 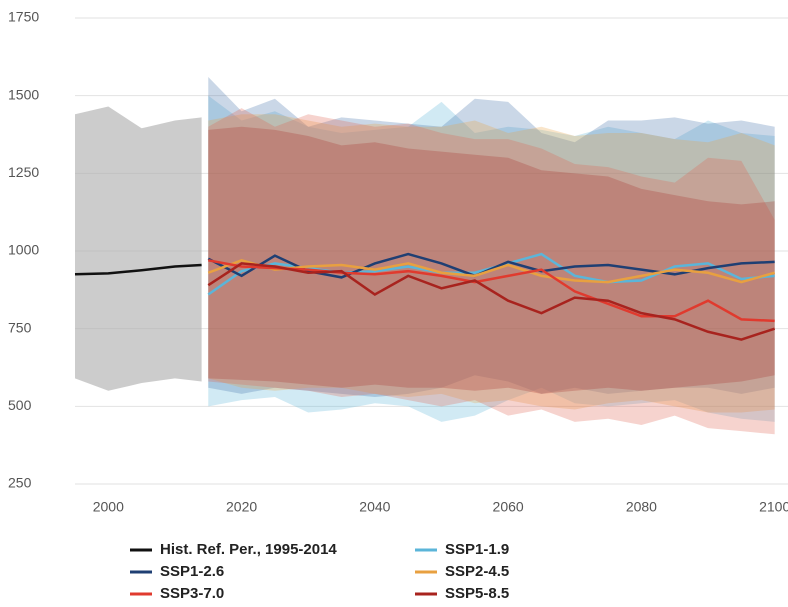 I want to click on y-tick-label: 750, so click(x=20, y=327).